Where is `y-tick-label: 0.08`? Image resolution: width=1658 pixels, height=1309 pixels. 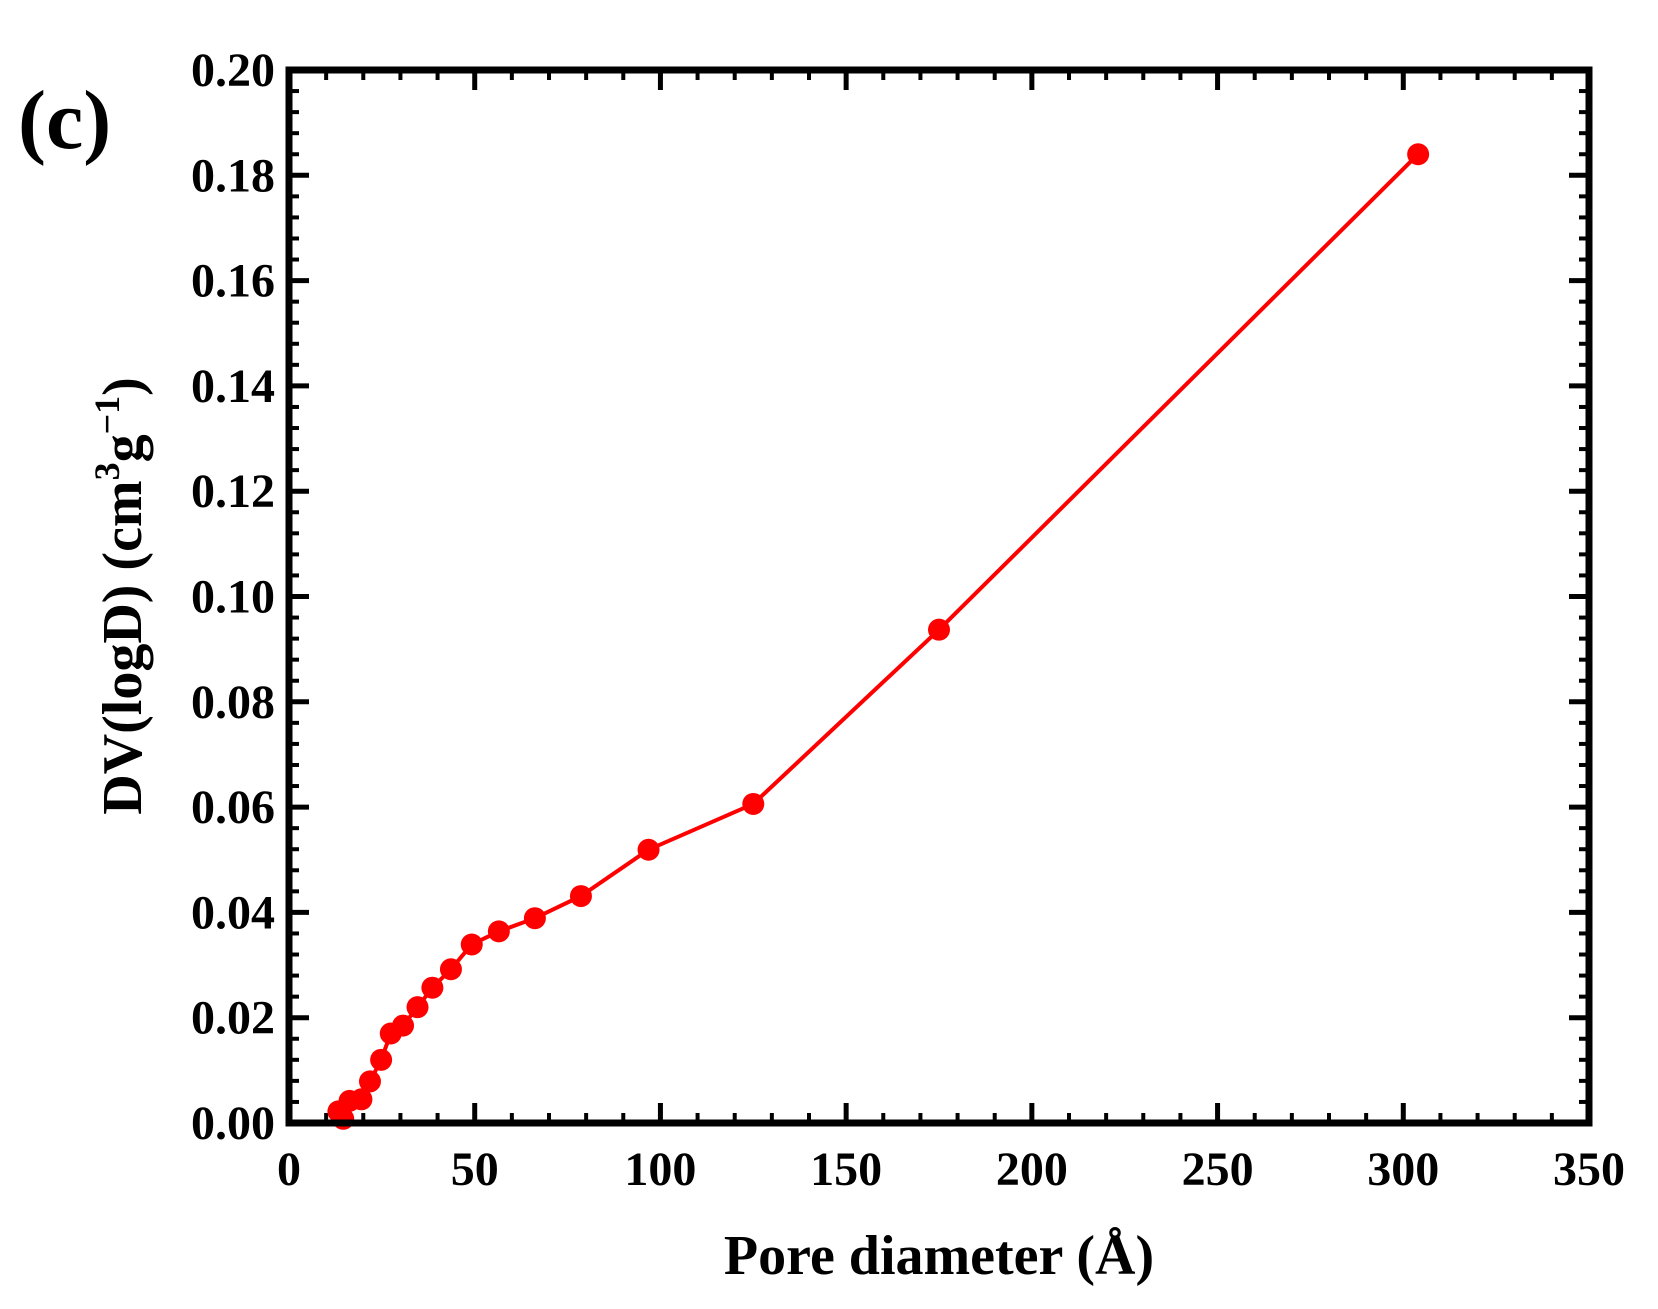 y-tick-label: 0.08 is located at coordinates (233, 702).